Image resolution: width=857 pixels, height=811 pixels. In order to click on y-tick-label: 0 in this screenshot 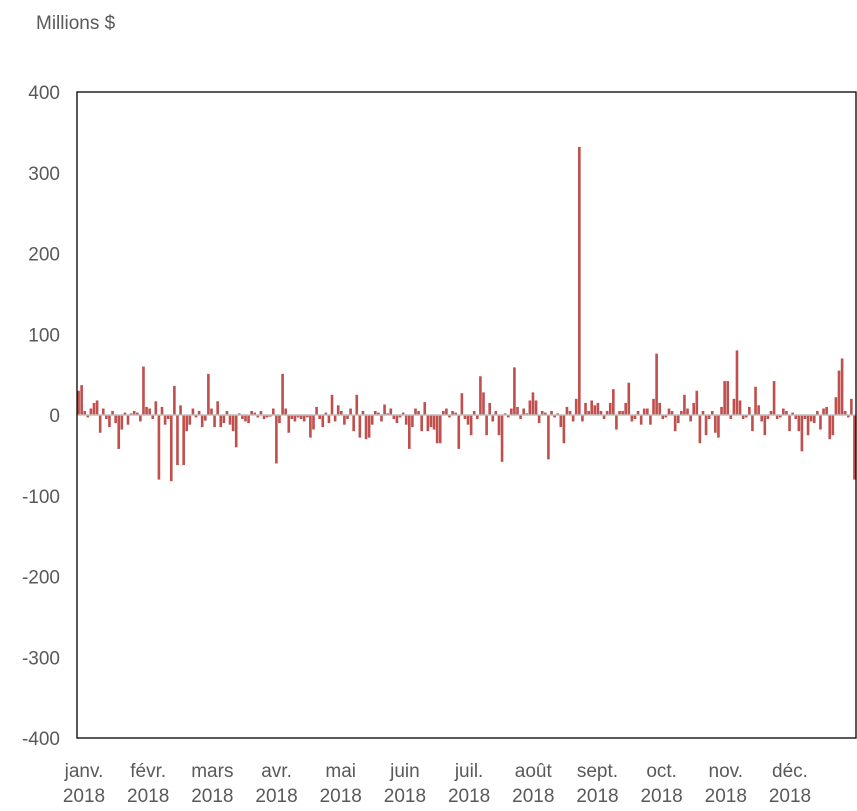, I will do `click(54, 416)`.